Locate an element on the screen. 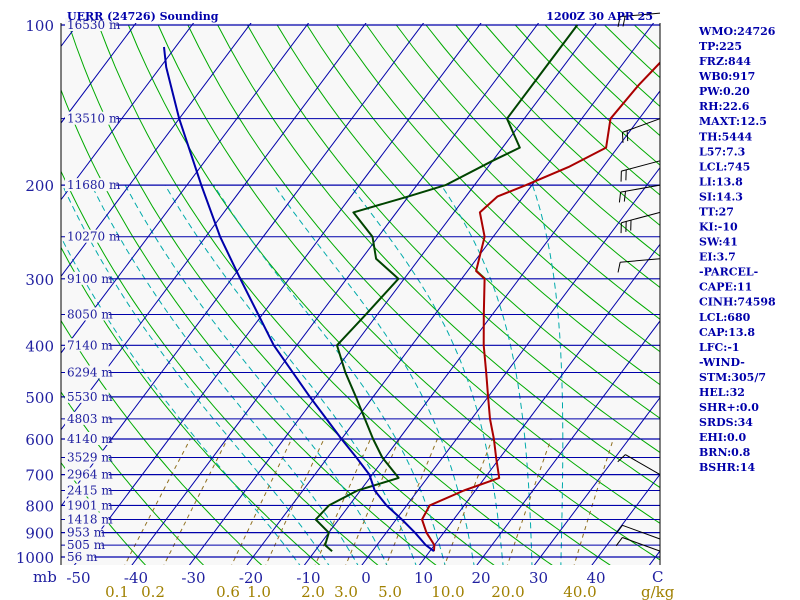 This screenshot has height=600, width=800. pressure-unit-label: mb is located at coordinates (45, 577).